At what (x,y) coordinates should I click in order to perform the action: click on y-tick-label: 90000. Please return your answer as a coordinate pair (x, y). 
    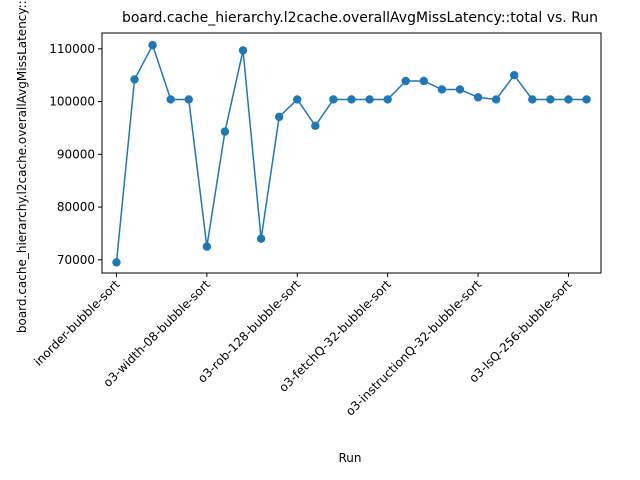
    Looking at the image, I should click on (76, 154).